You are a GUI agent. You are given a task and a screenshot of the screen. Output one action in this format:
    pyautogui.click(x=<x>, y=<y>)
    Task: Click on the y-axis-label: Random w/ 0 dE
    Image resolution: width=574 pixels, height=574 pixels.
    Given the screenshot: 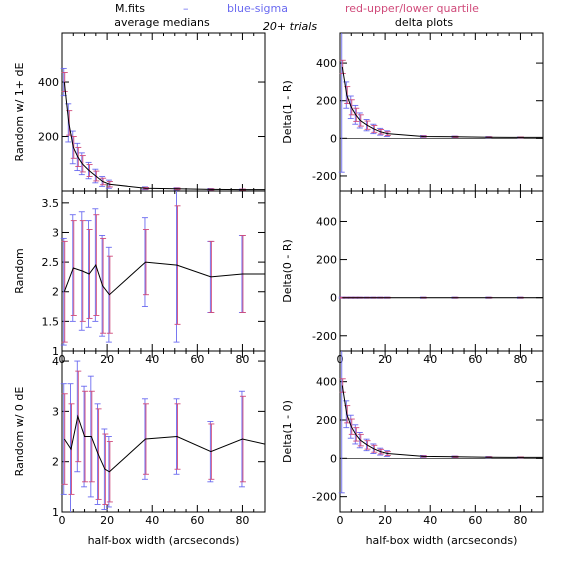 What is the action you would take?
    pyautogui.click(x=19, y=432)
    